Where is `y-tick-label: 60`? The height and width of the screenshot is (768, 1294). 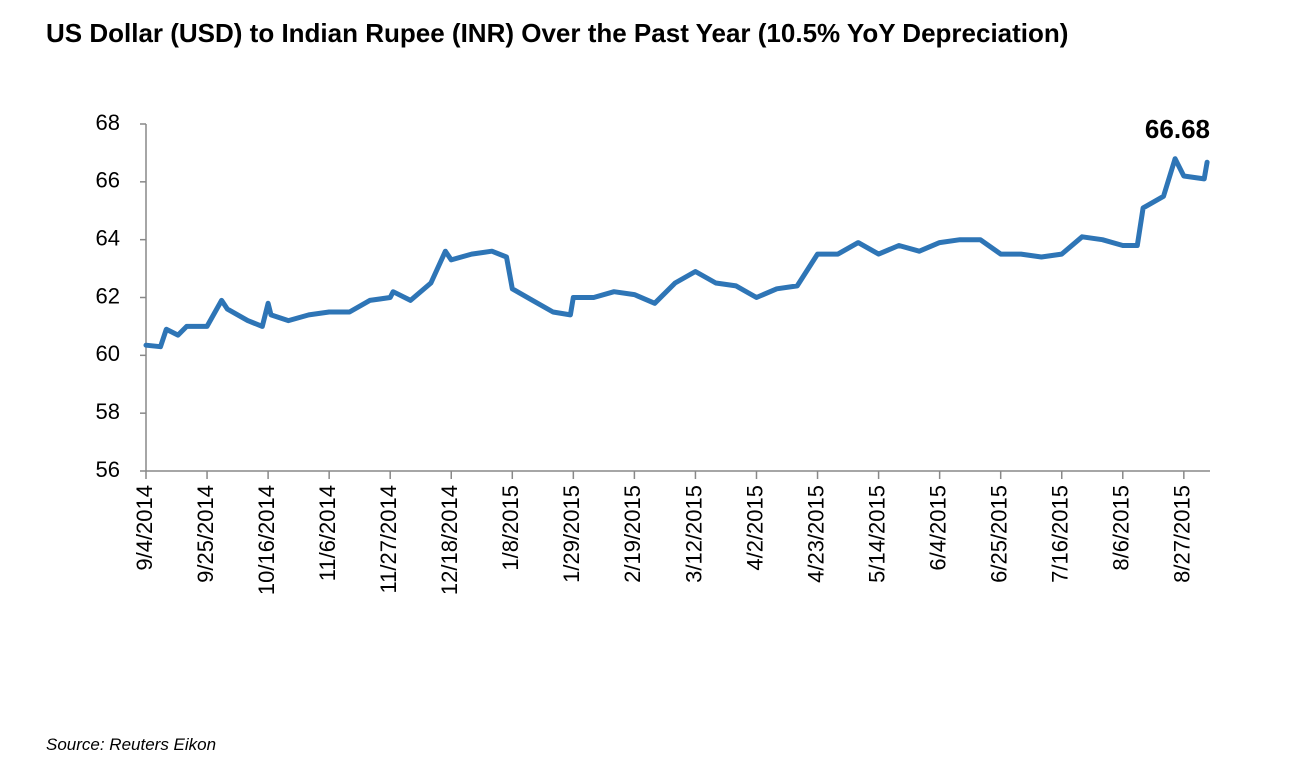 y-tick-label: 60 is located at coordinates (108, 353).